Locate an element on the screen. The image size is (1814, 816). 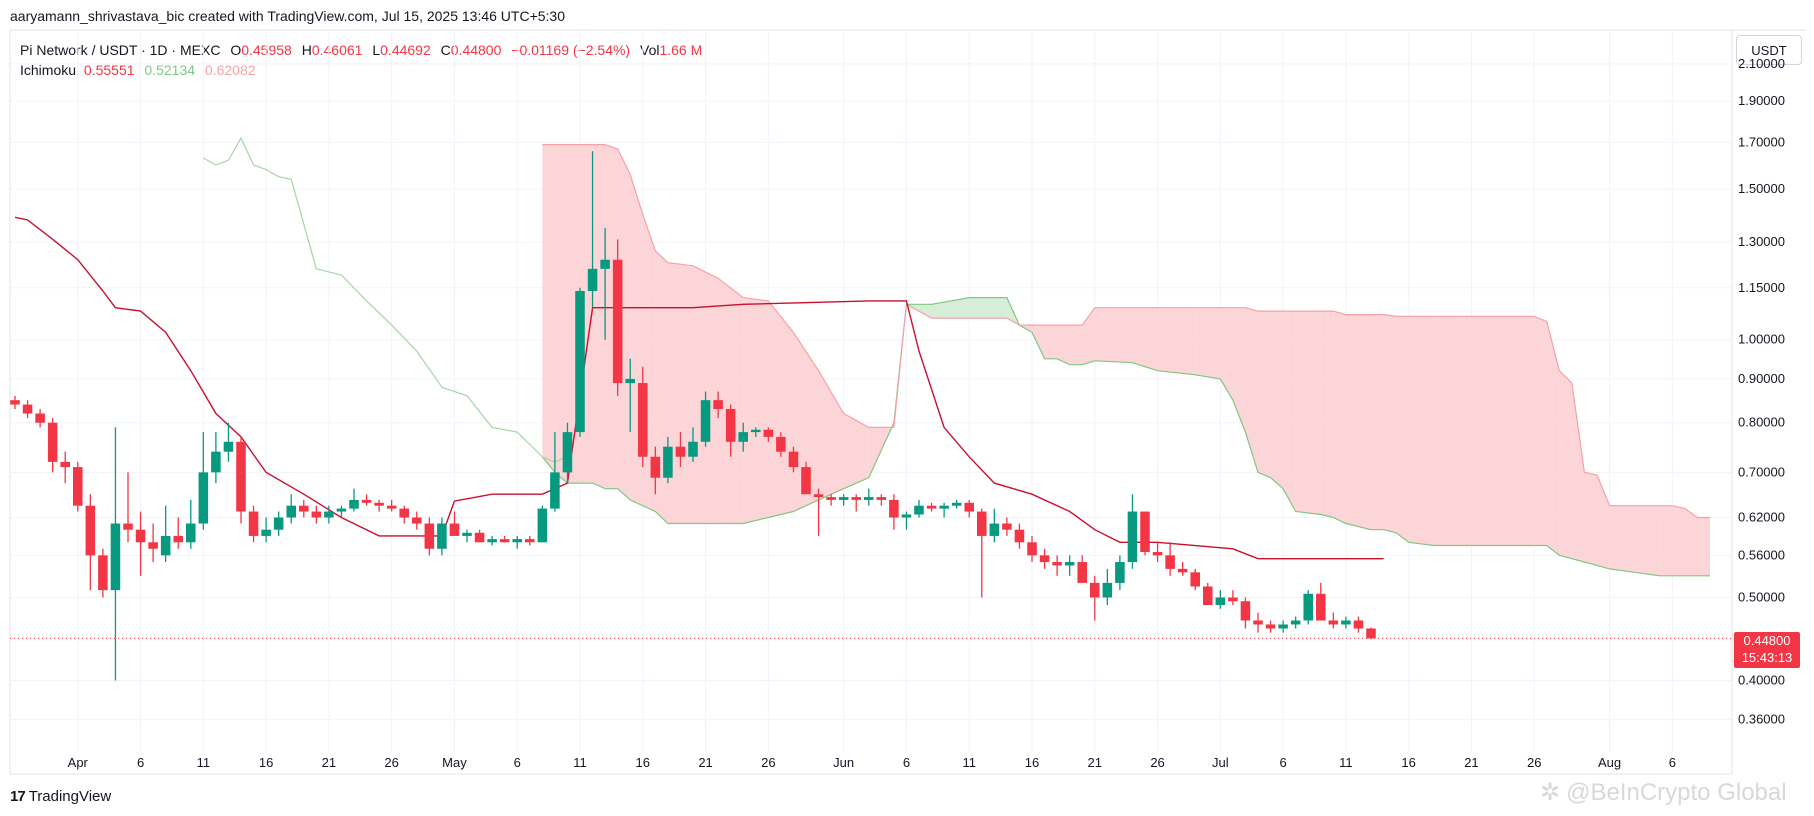
price-axis-tick-label: 1.30000 is located at coordinates (1761, 241).